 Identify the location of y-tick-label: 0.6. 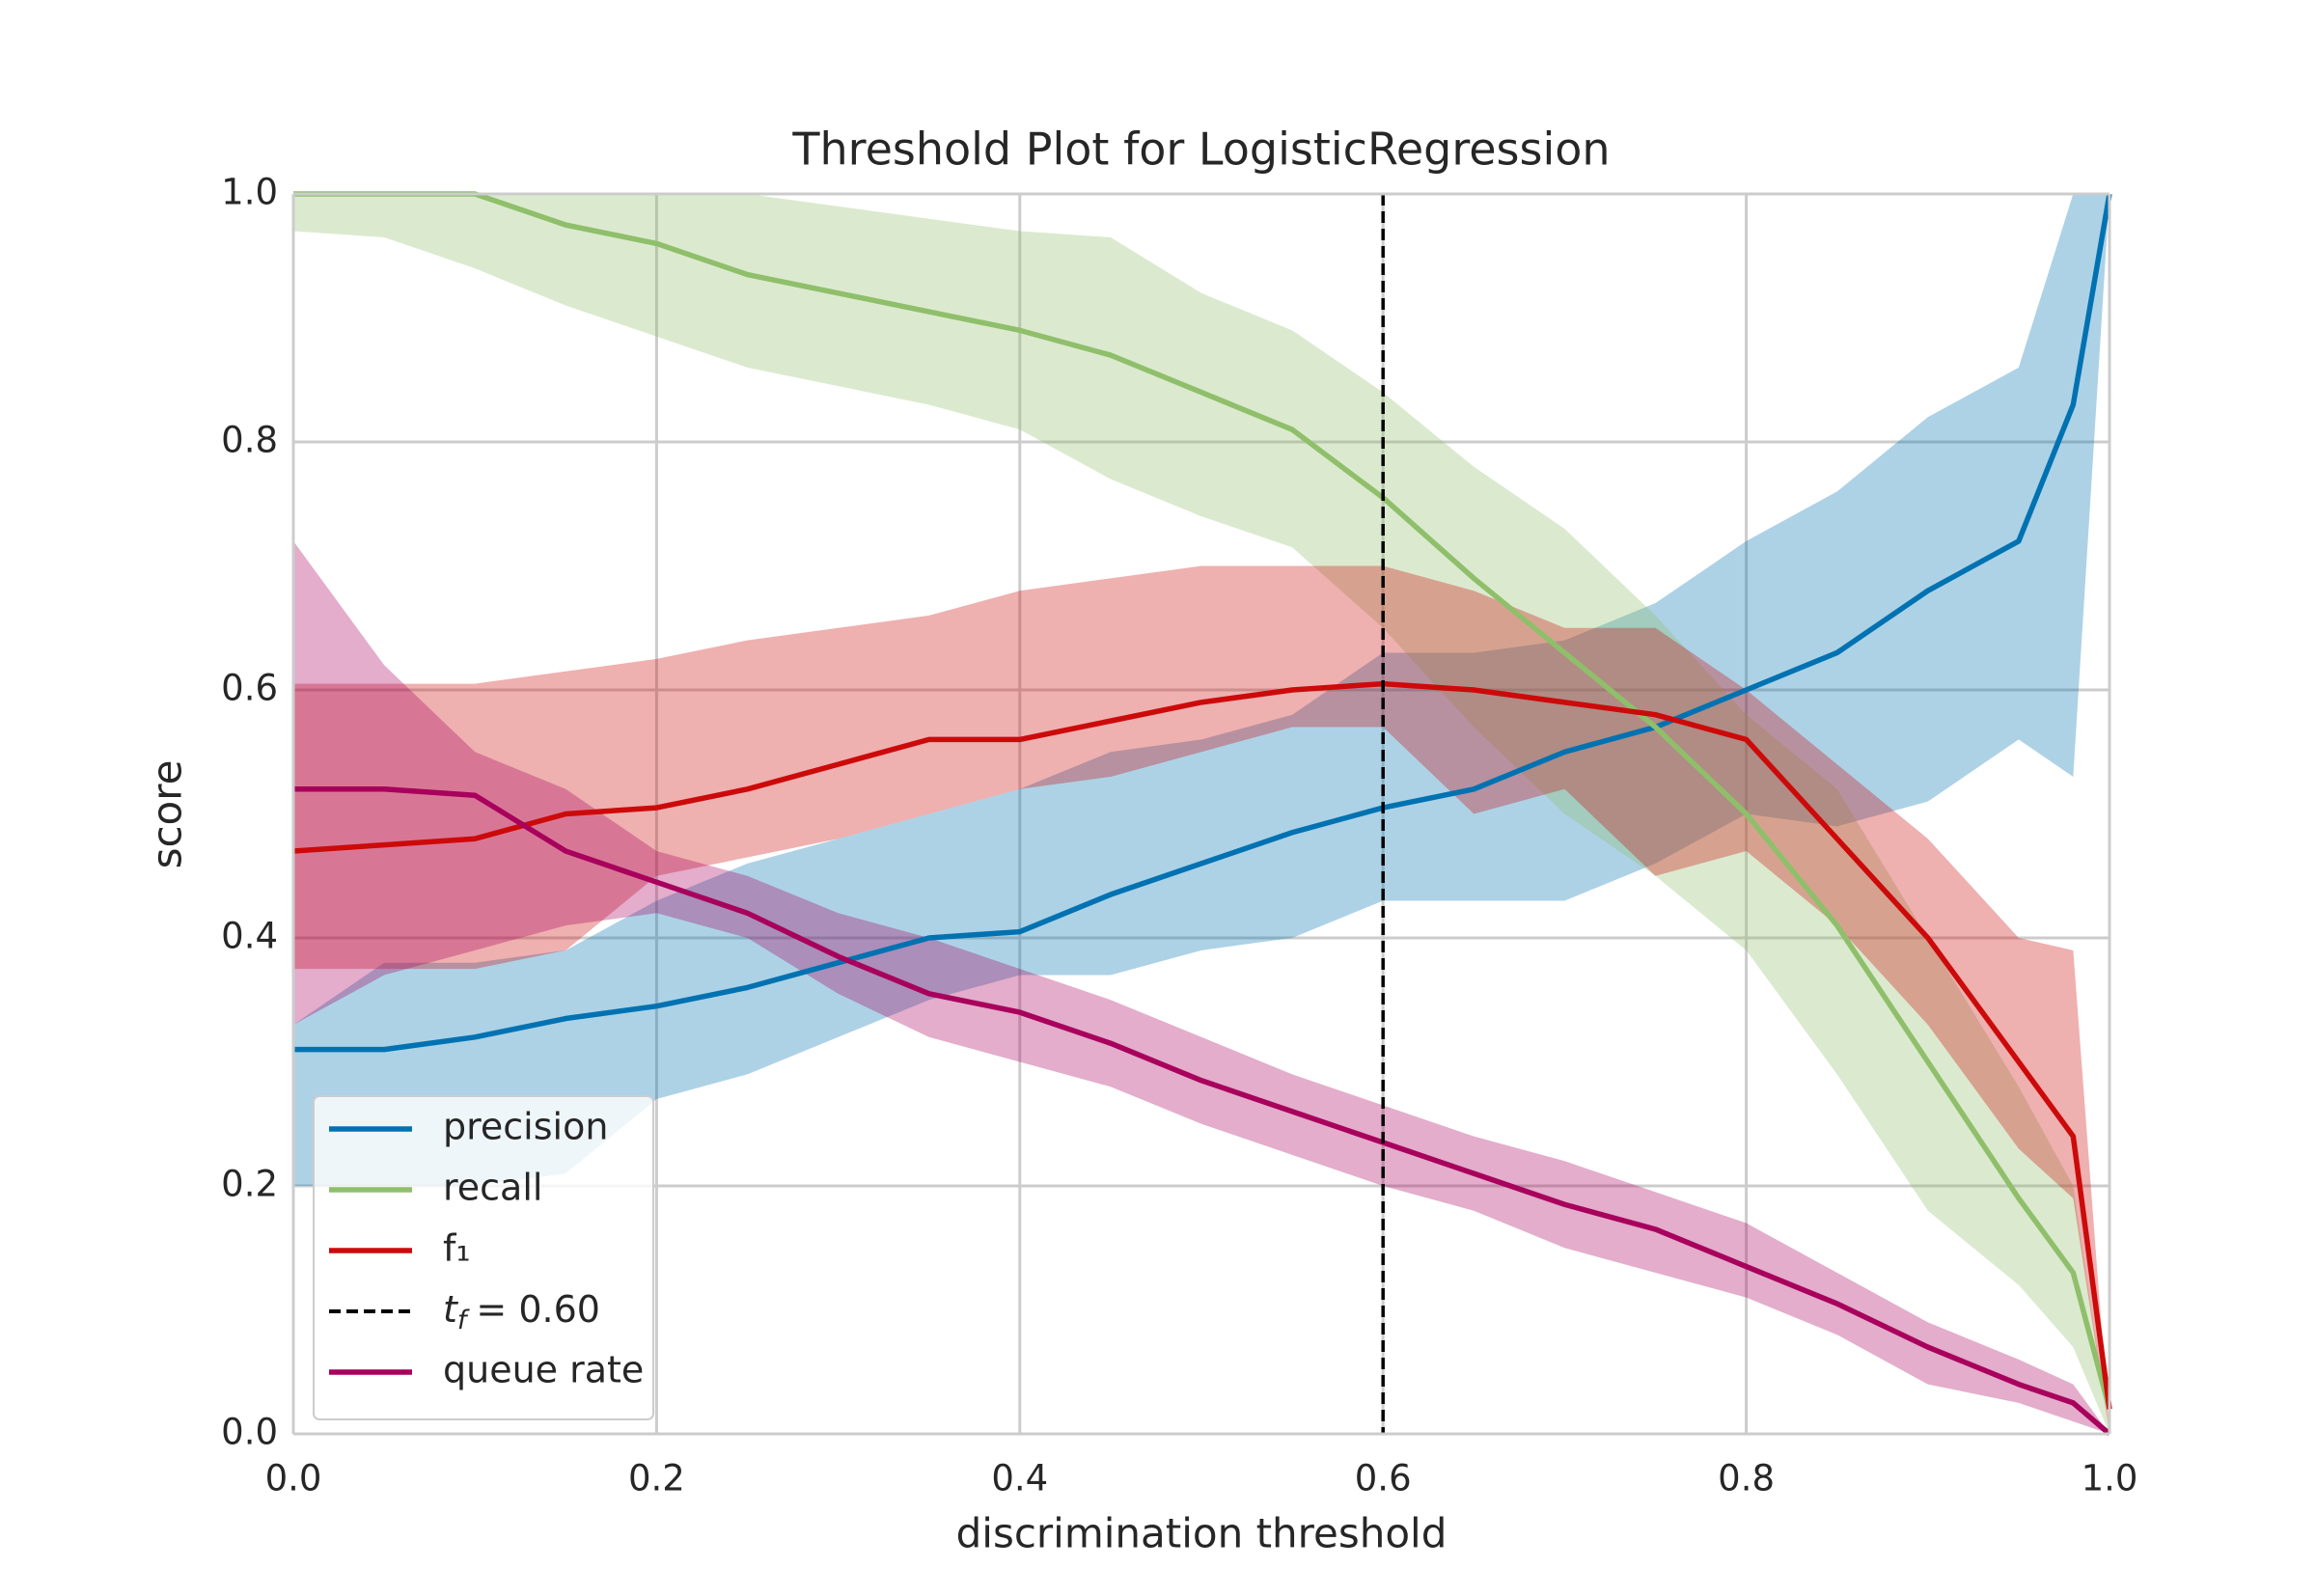
(249, 689).